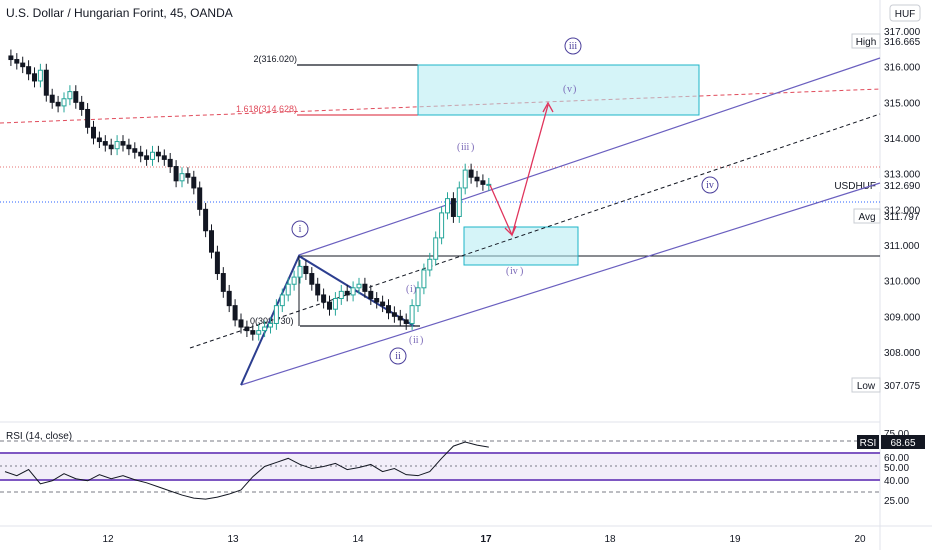 The image size is (932, 550). What do you see at coordinates (860, 539) in the screenshot?
I see `time-label-20: 20` at bounding box center [860, 539].